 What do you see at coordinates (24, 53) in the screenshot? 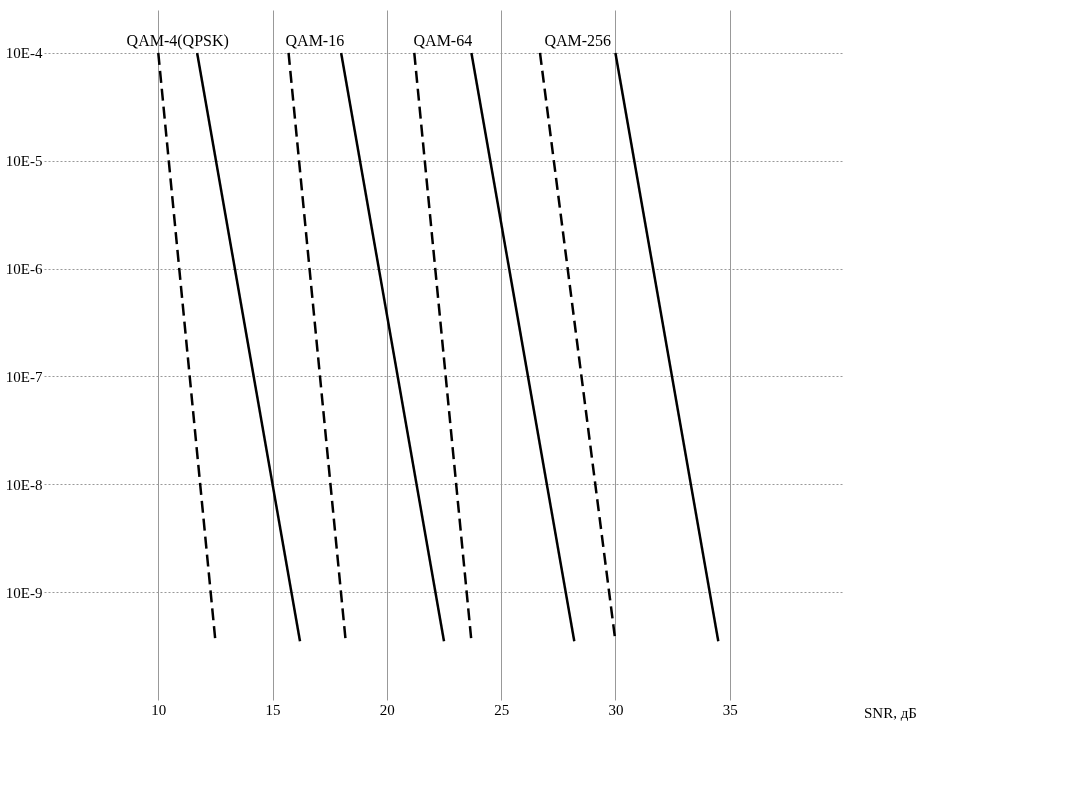
I see `y-tick-label: 10E-4` at bounding box center [24, 53].